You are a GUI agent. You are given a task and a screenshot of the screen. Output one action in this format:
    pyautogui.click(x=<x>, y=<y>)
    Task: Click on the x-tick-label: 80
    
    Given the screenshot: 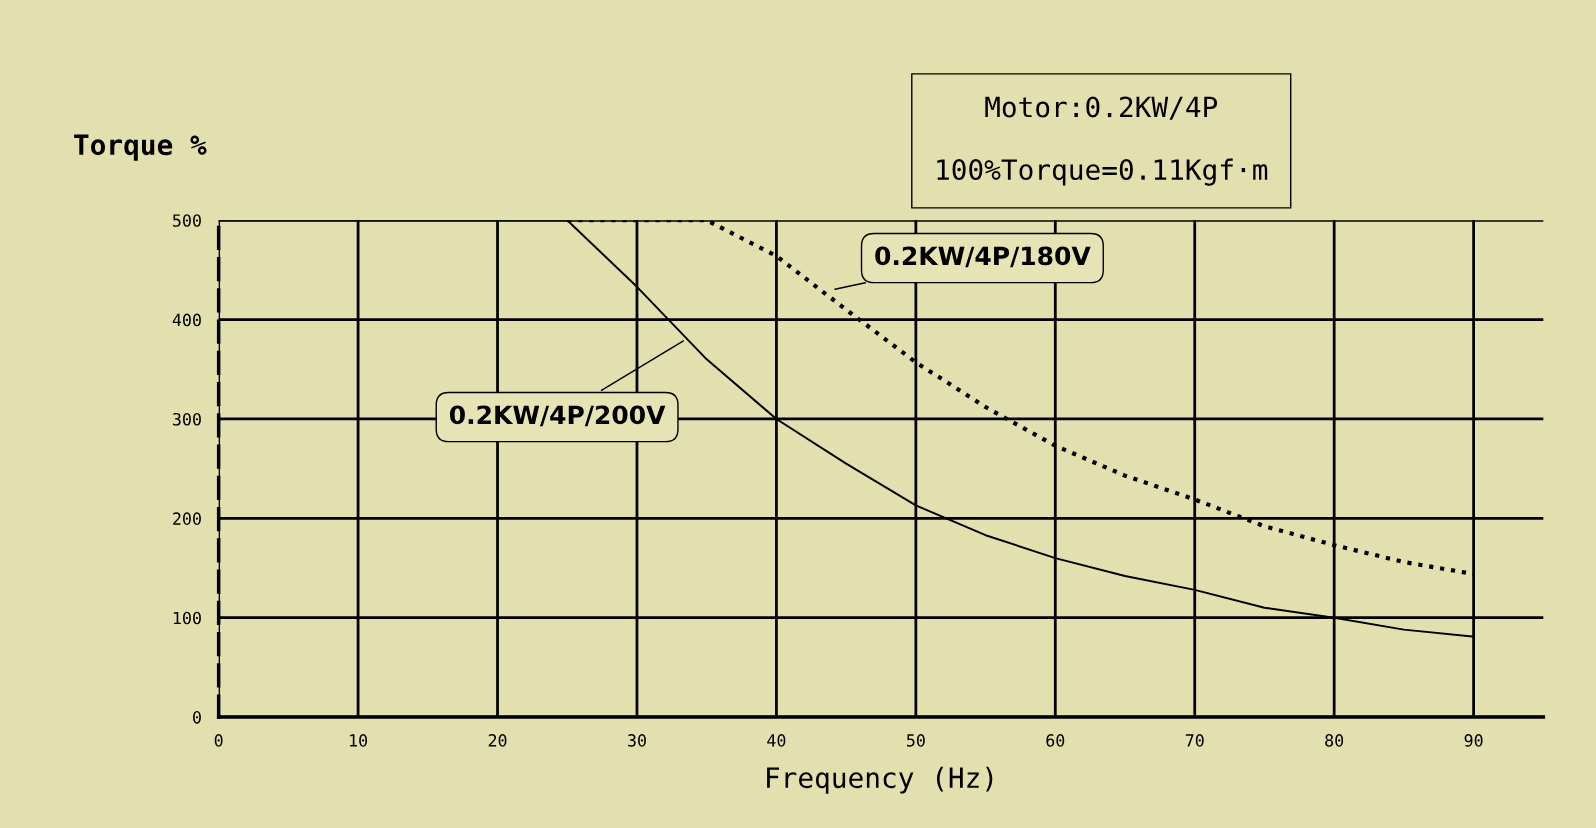 What is the action you would take?
    pyautogui.click(x=1334, y=740)
    